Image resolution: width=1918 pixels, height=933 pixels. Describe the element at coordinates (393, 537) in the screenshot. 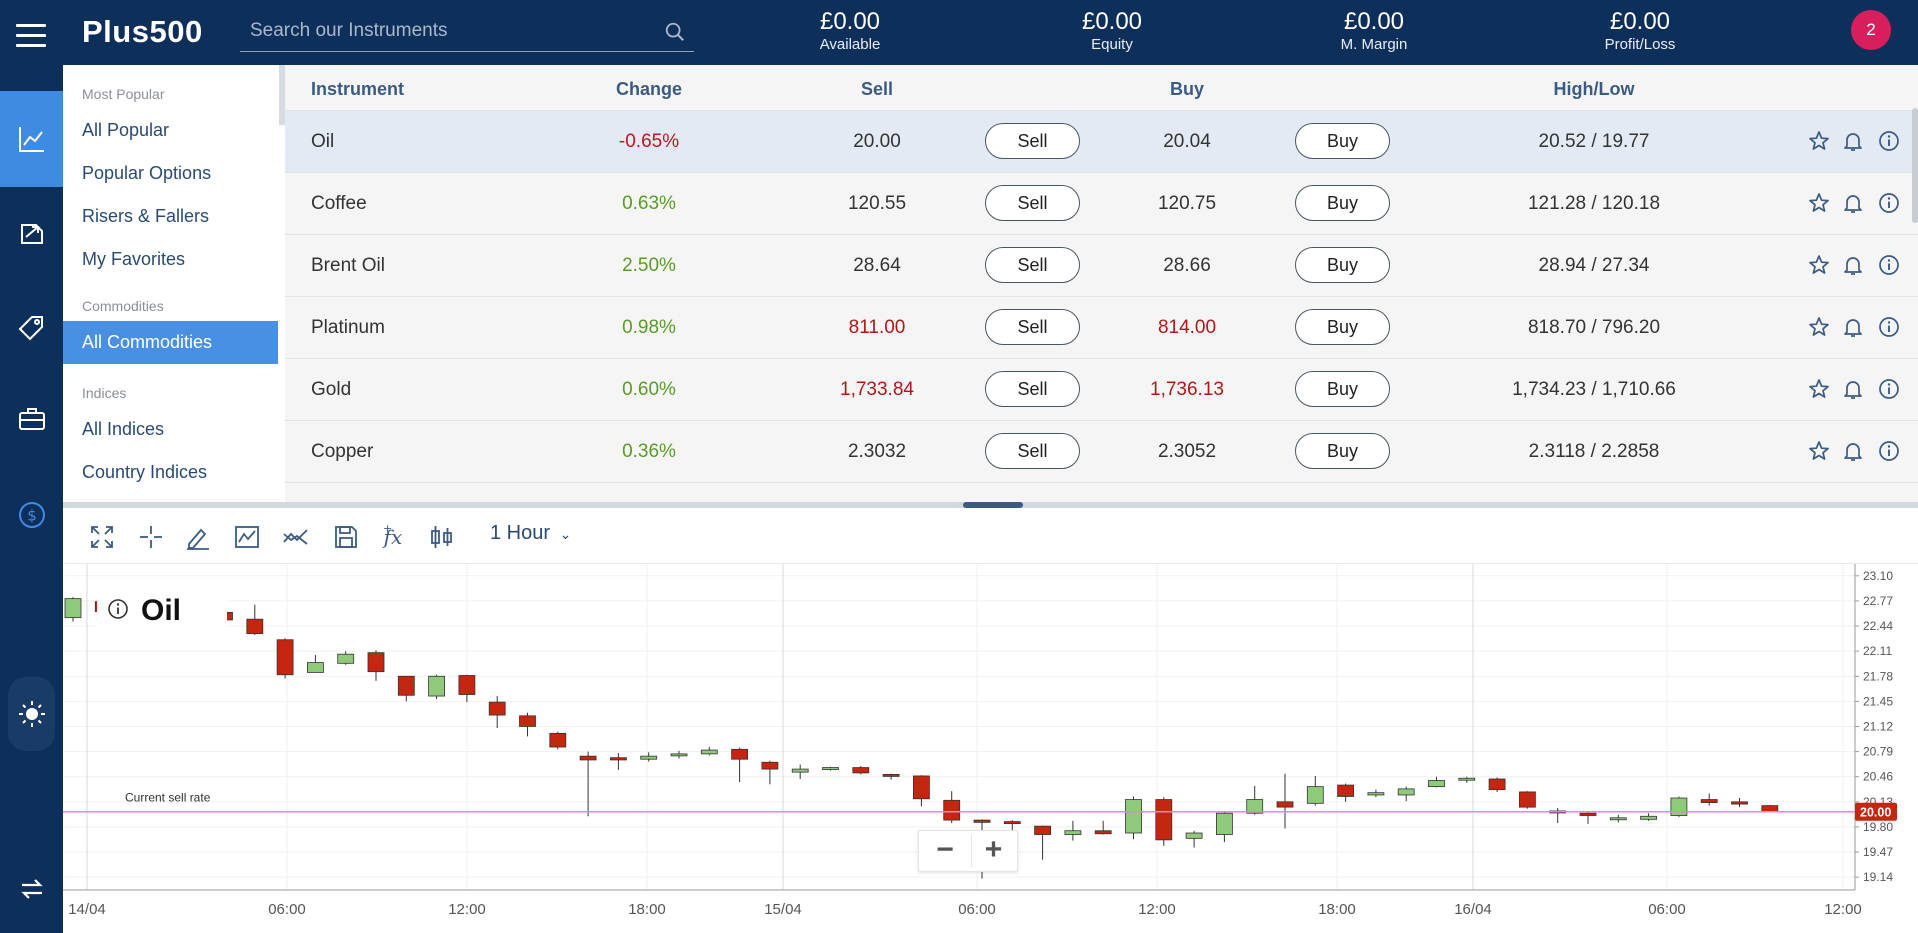

I see `function-icon: fx +` at that location.